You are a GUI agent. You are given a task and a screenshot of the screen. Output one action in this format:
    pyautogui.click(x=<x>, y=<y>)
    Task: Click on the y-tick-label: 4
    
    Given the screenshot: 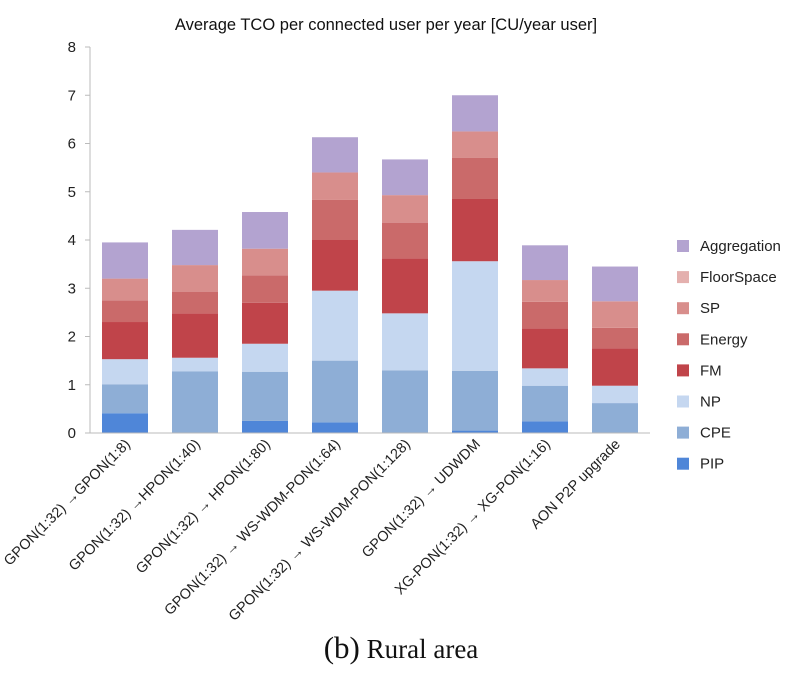 What is the action you would take?
    pyautogui.click(x=72, y=240)
    